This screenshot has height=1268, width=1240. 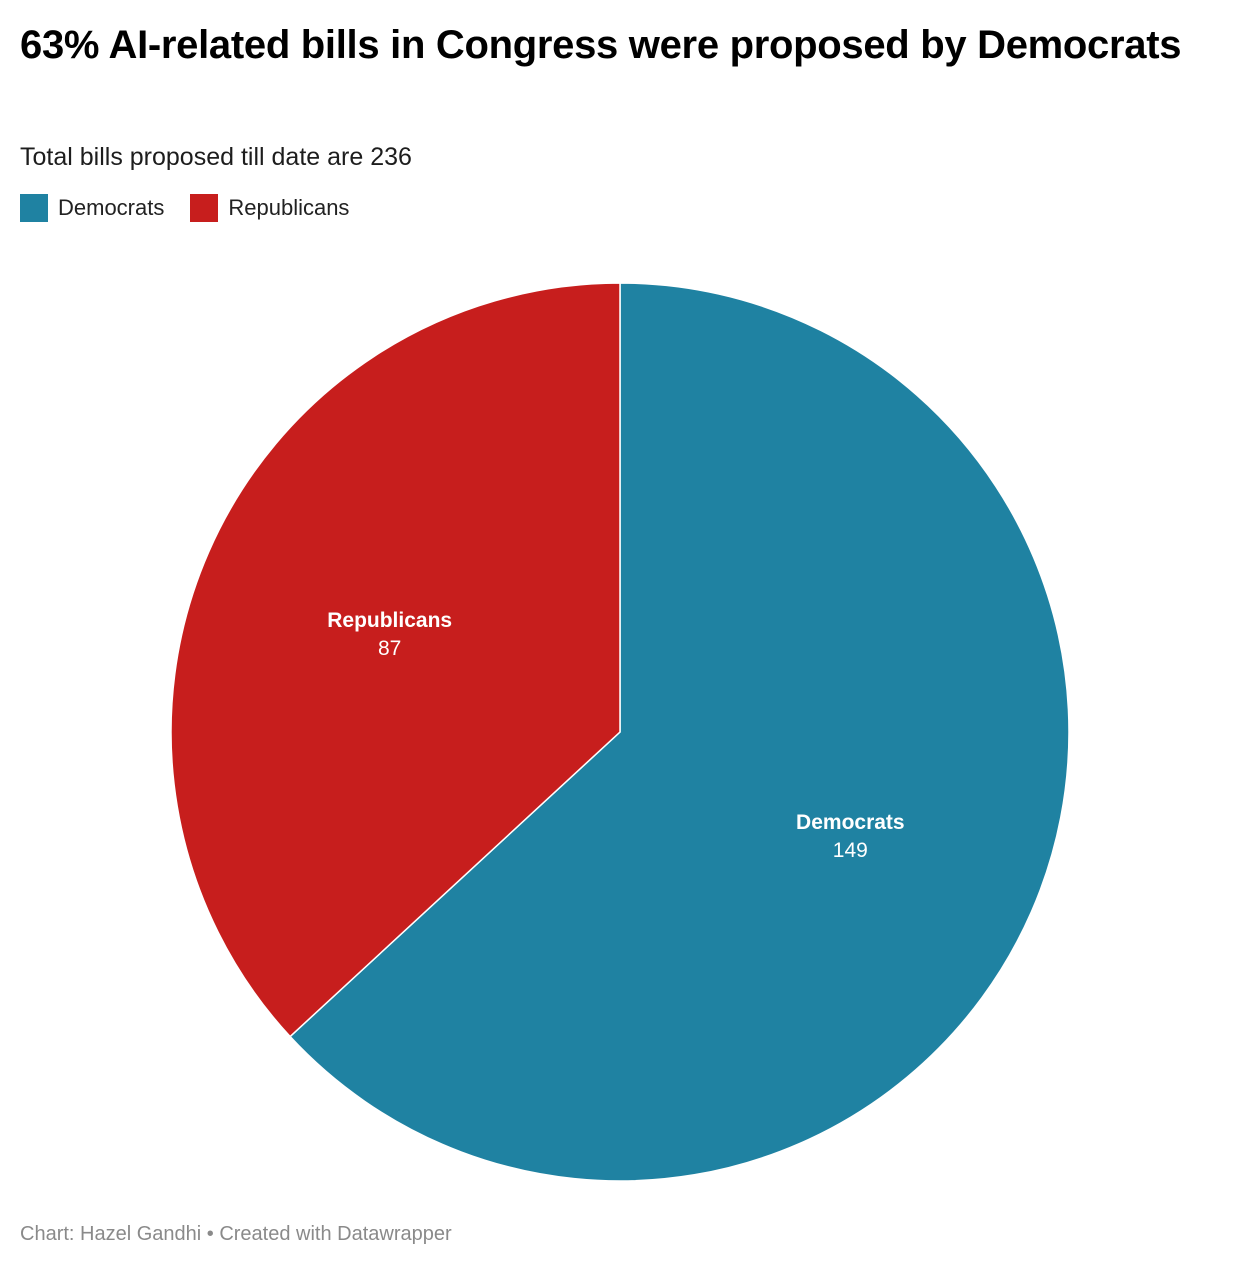 I want to click on legend-swatch-republicans, so click(x=204, y=208).